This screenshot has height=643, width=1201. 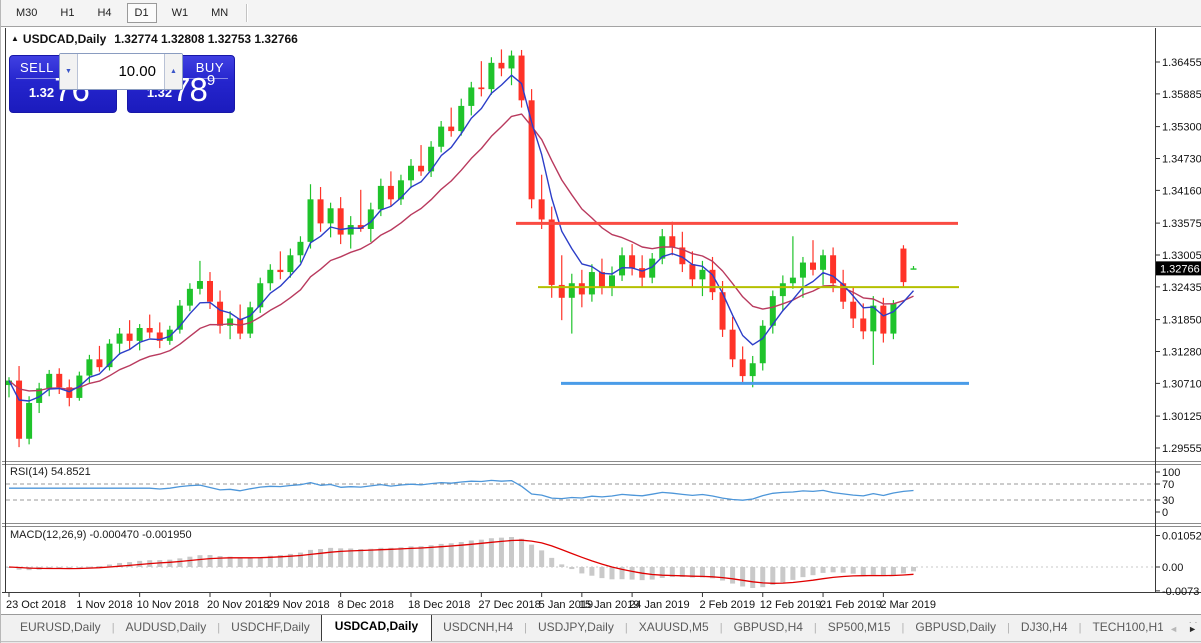 What do you see at coordinates (1181, 63) in the screenshot?
I see `svg-text: 1.36455` at bounding box center [1181, 63].